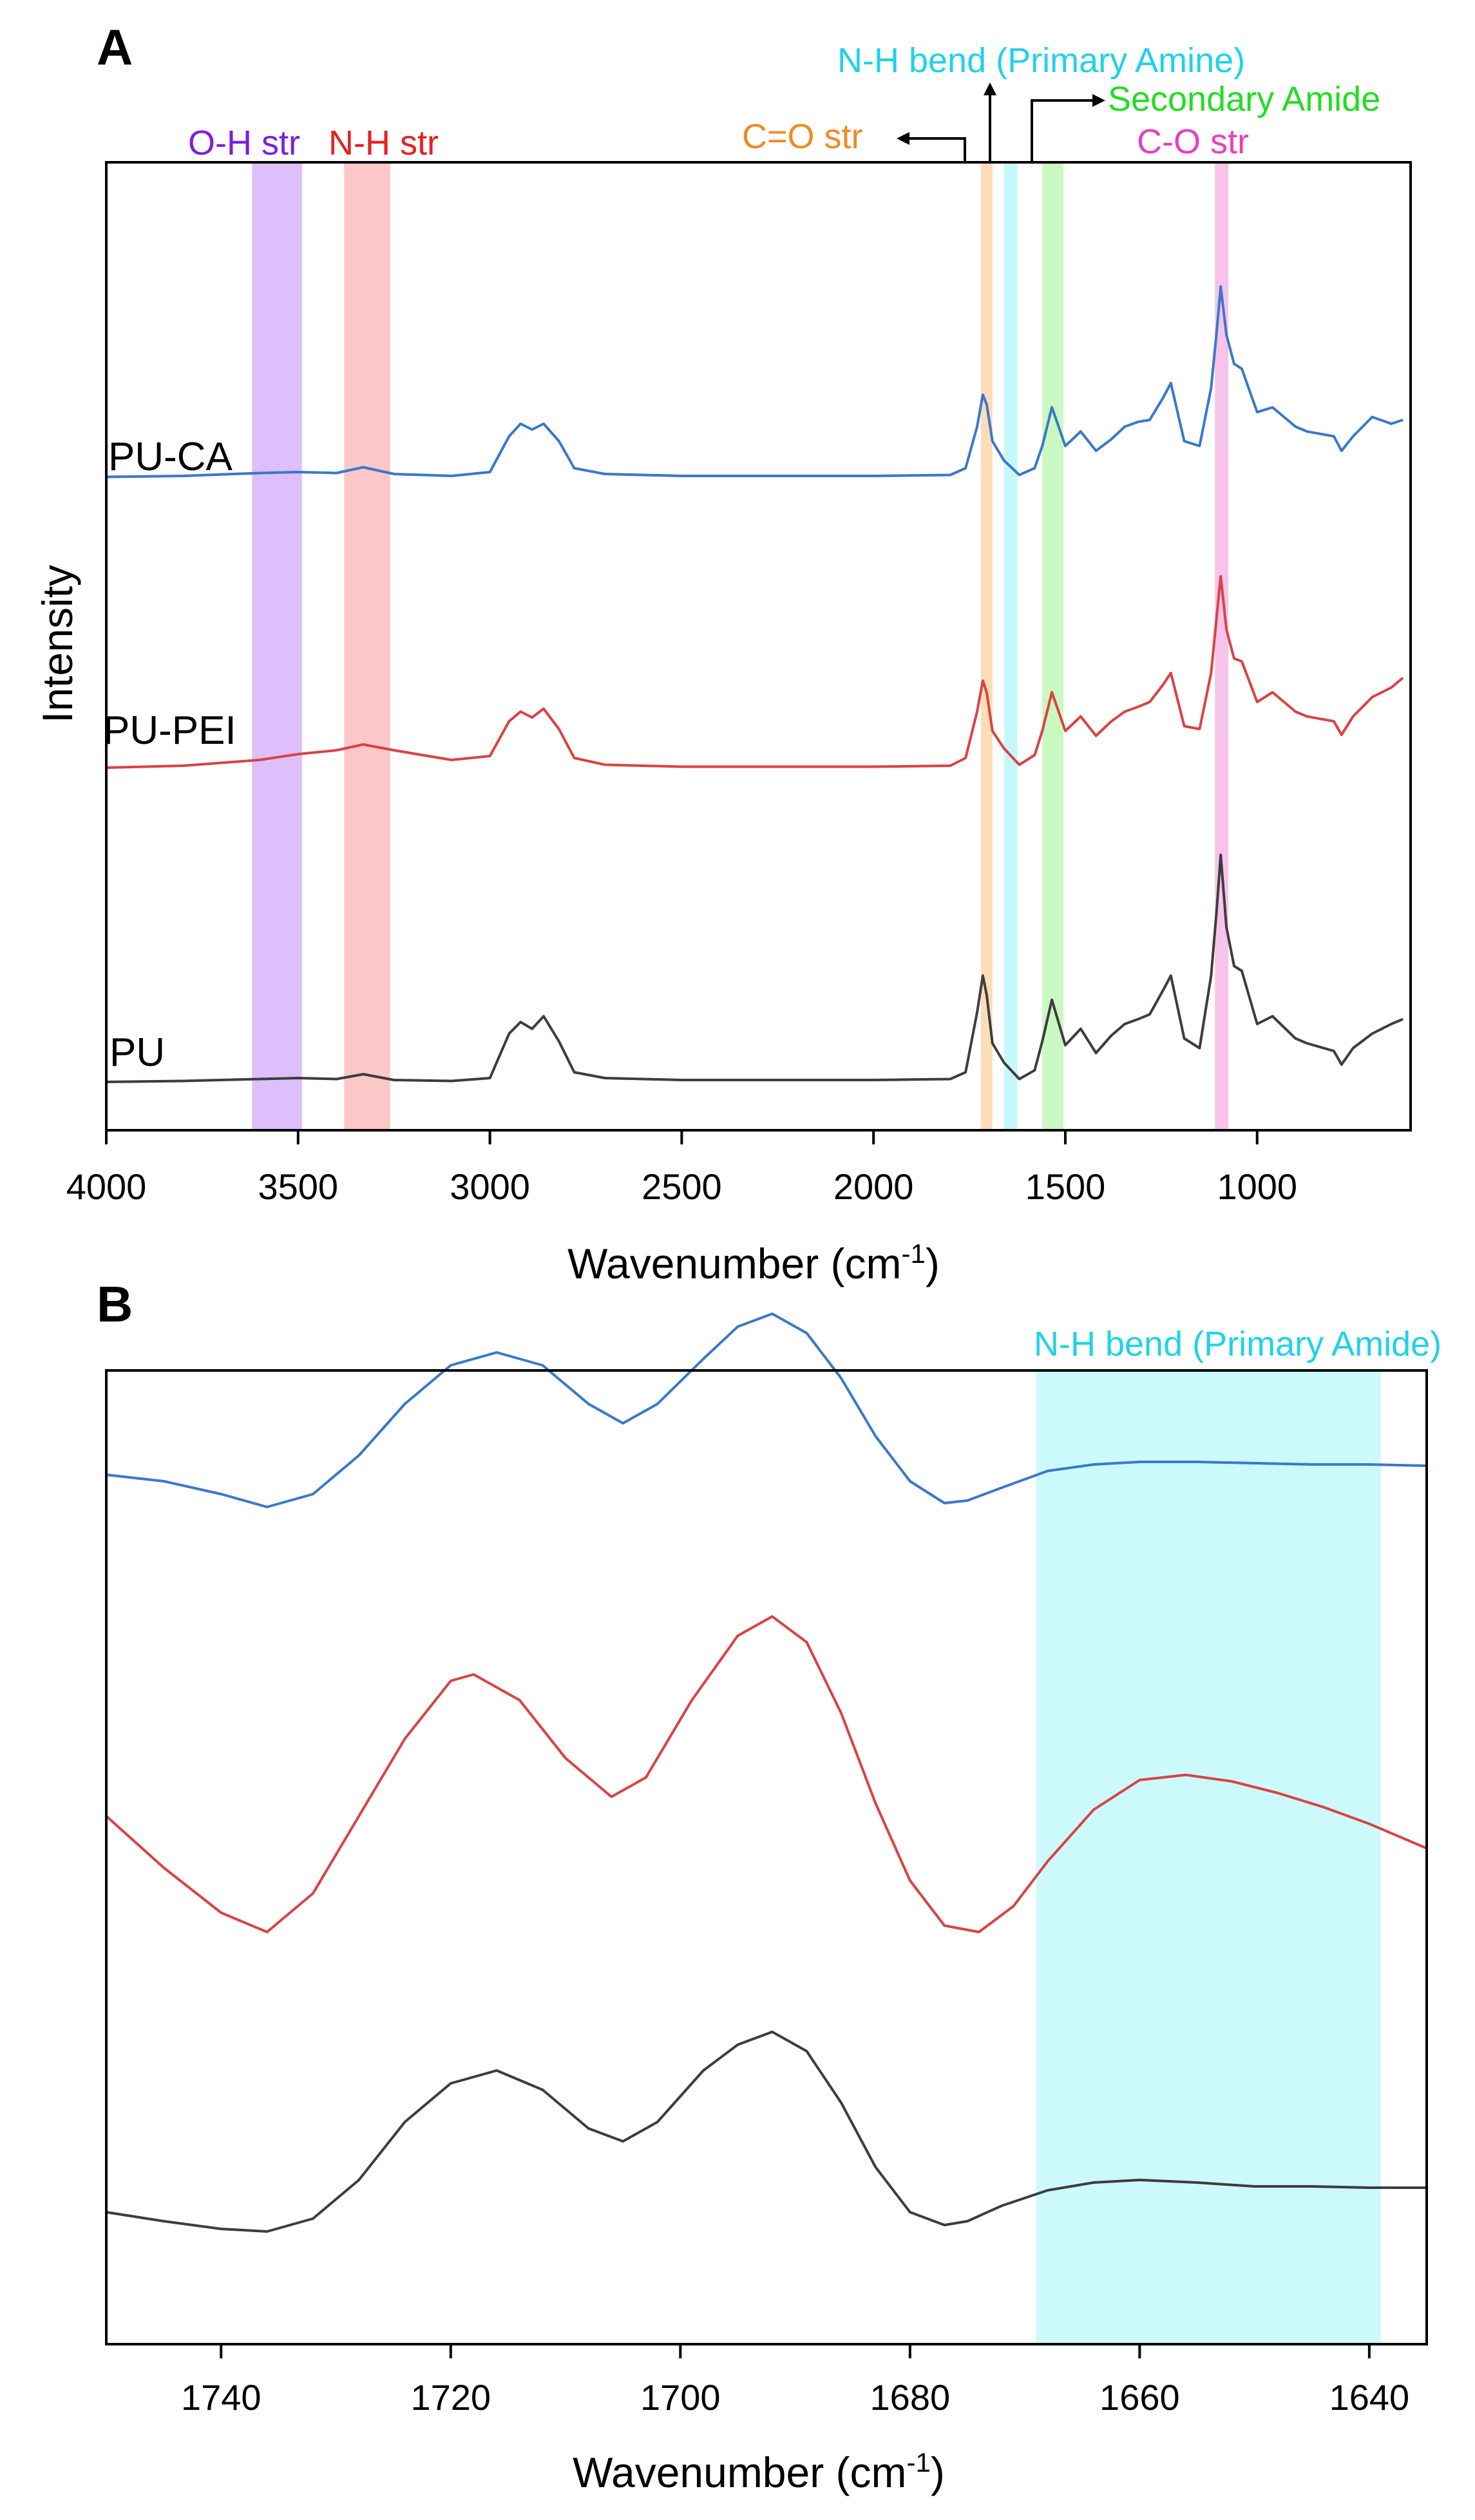  What do you see at coordinates (910, 2397) in the screenshot?
I see `xtick-label: 1680` at bounding box center [910, 2397].